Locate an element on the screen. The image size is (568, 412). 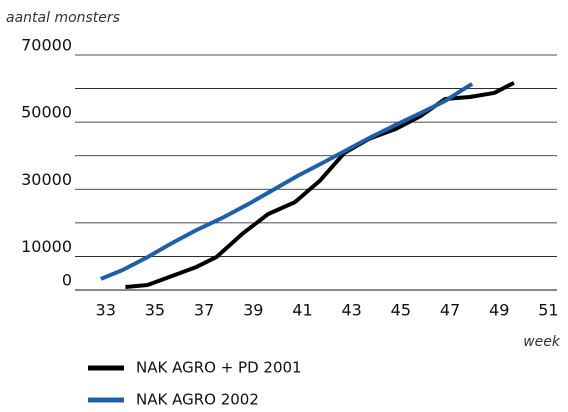
x-tick-label: 43 is located at coordinates (351, 310).